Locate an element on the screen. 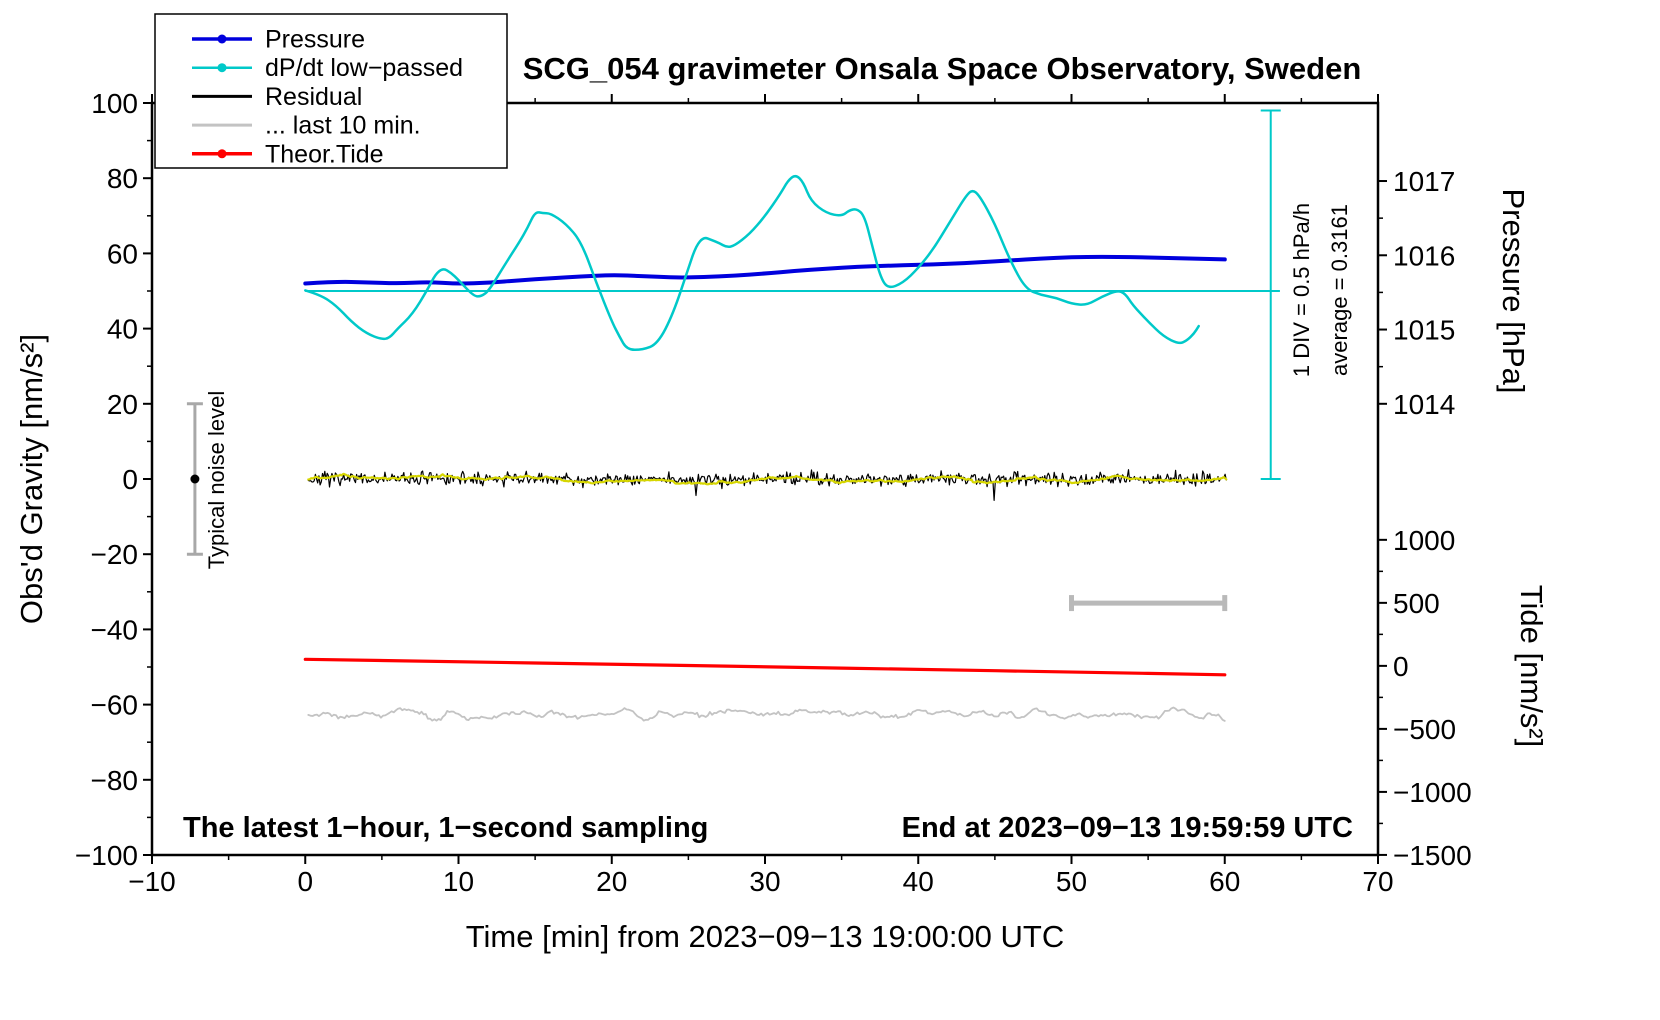 The width and height of the screenshot is (1660, 1020). x-tick-label: −10 is located at coordinates (152, 881).